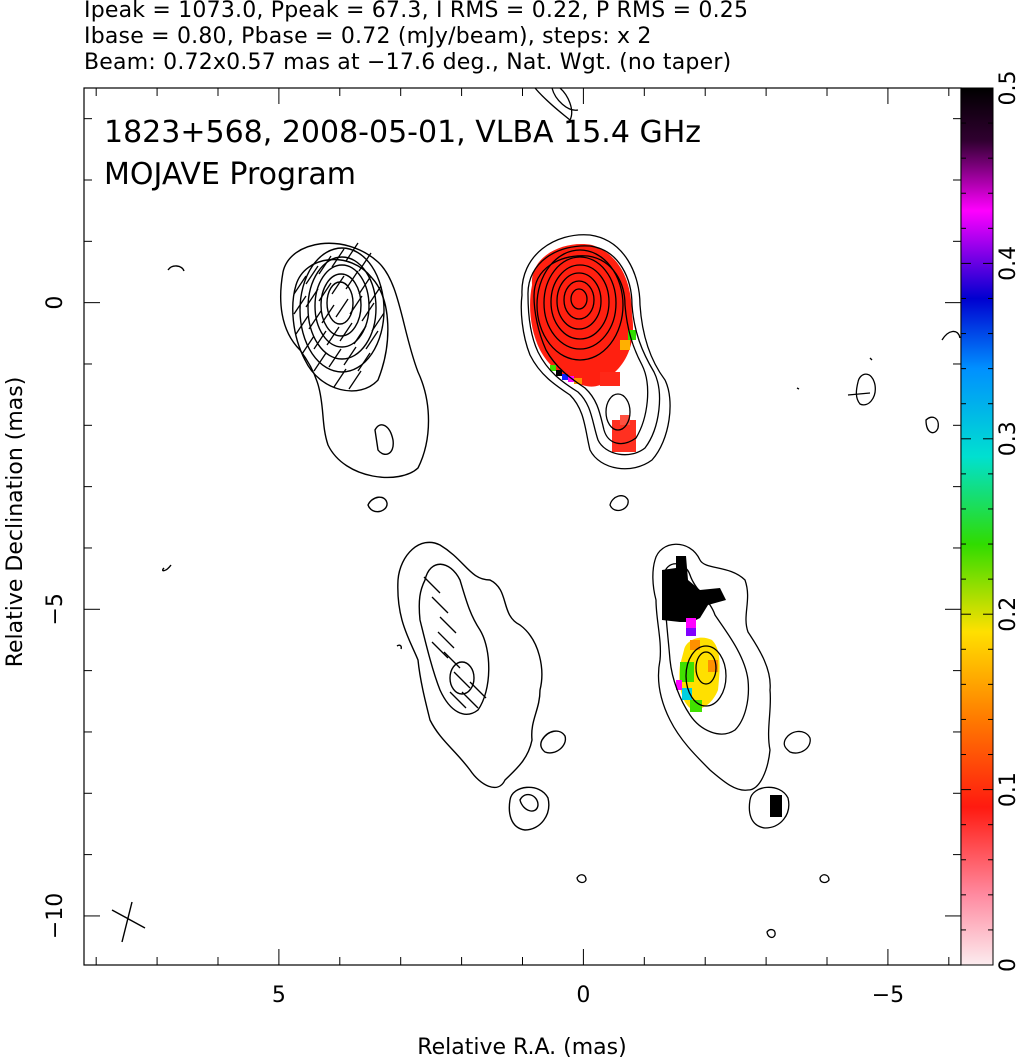  What do you see at coordinates (55, 609) in the screenshot?
I see `y-tick-label: −5` at bounding box center [55, 609].